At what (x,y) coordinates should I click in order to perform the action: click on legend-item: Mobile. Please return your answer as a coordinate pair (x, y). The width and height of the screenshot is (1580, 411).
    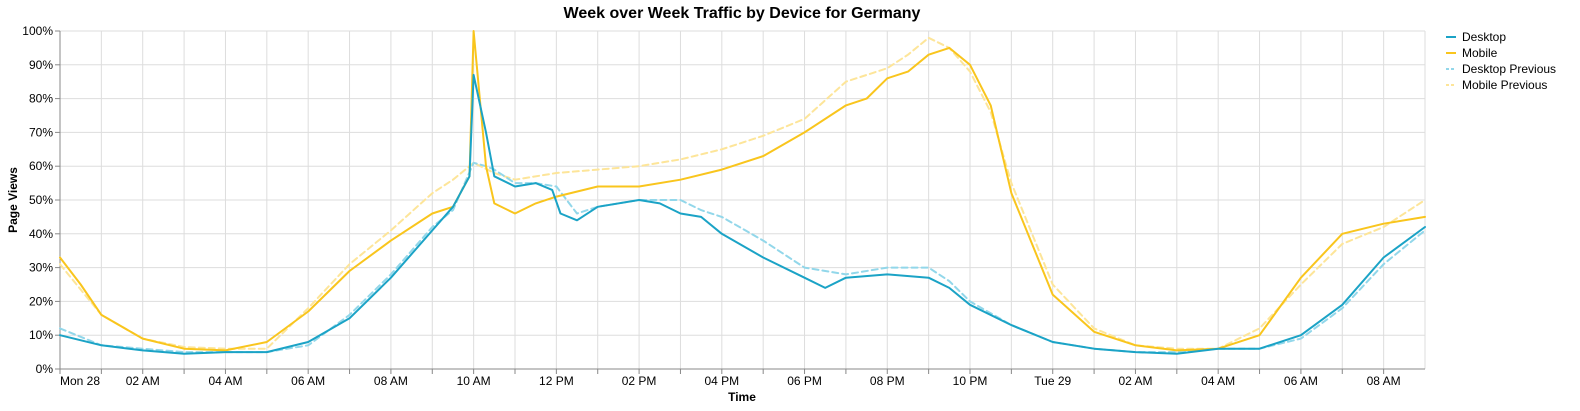
    Looking at the image, I should click on (1472, 53).